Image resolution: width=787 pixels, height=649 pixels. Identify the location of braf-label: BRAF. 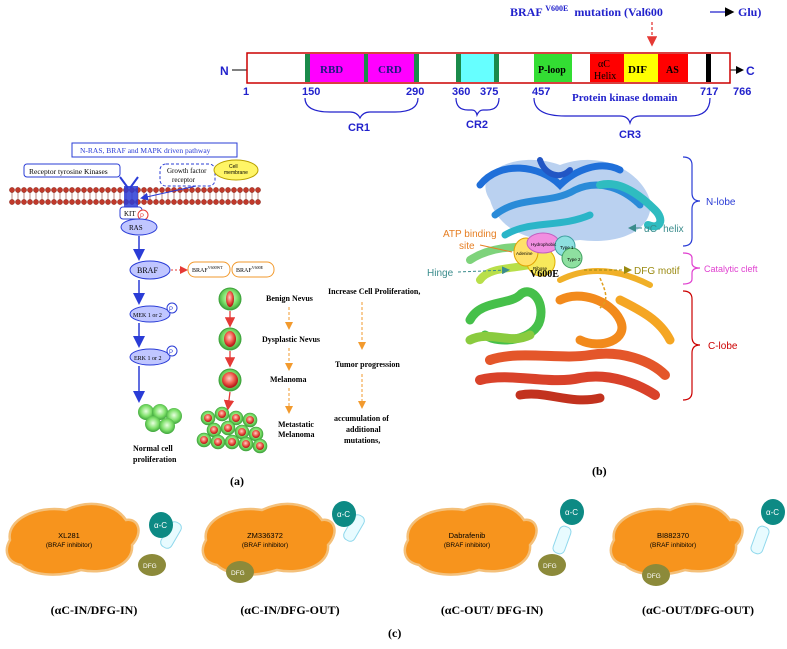
(147, 270).